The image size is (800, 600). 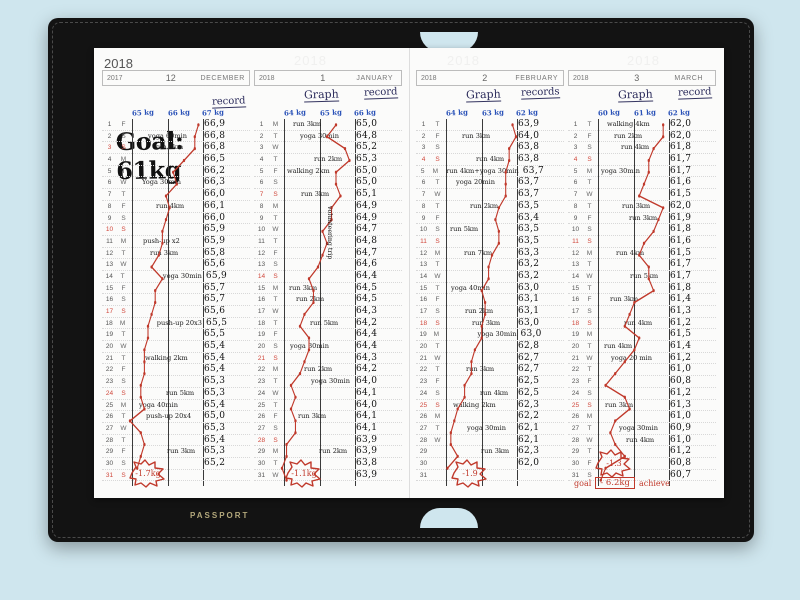 What do you see at coordinates (328, 277) in the screenshot?
I see `day-row: 14 S 64,4` at bounding box center [328, 277].